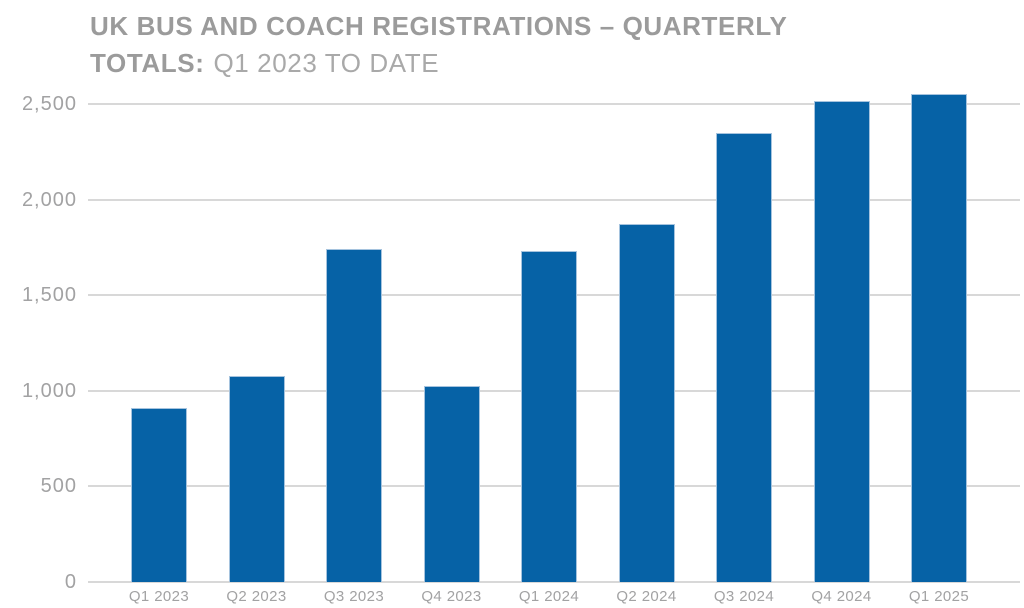  What do you see at coordinates (354, 415) in the screenshot?
I see `bar-q3-2023` at bounding box center [354, 415].